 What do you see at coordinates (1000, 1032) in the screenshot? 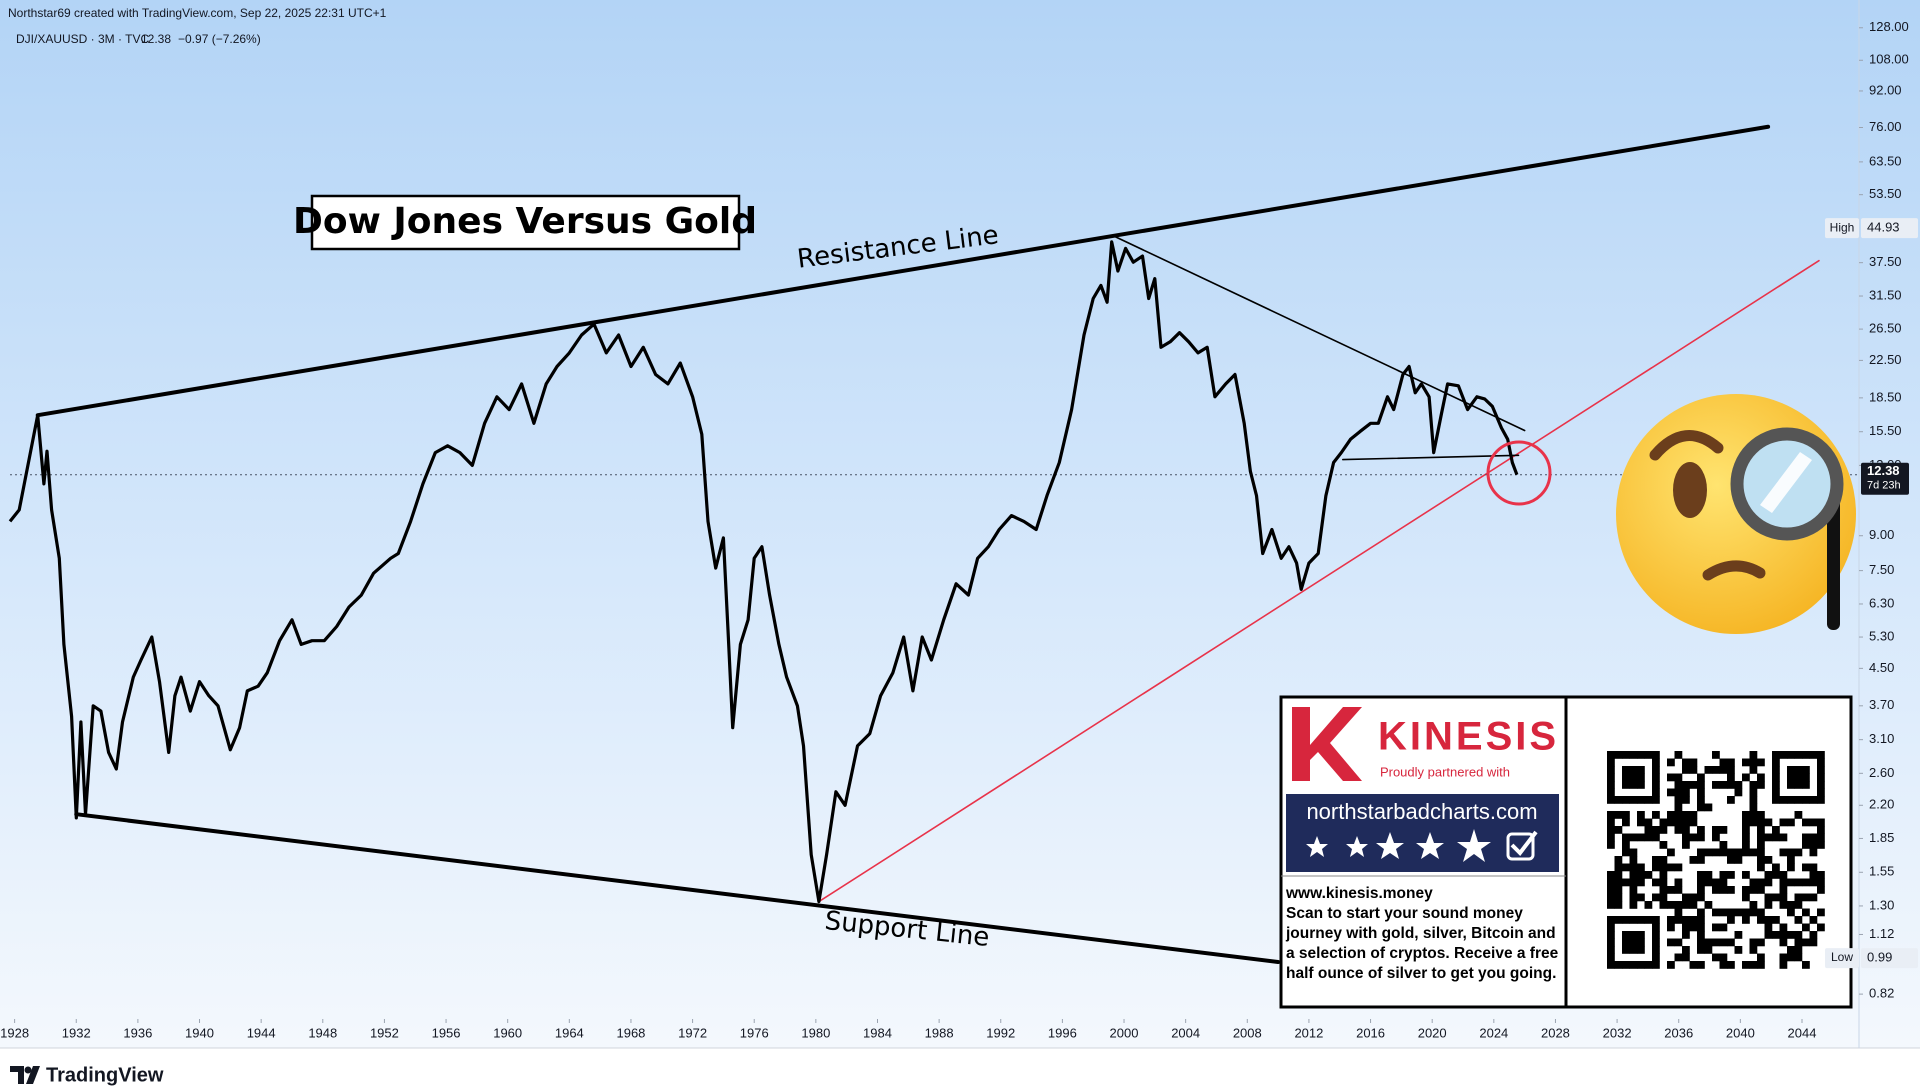
I see `x-tick-label: 1992` at bounding box center [1000, 1032].